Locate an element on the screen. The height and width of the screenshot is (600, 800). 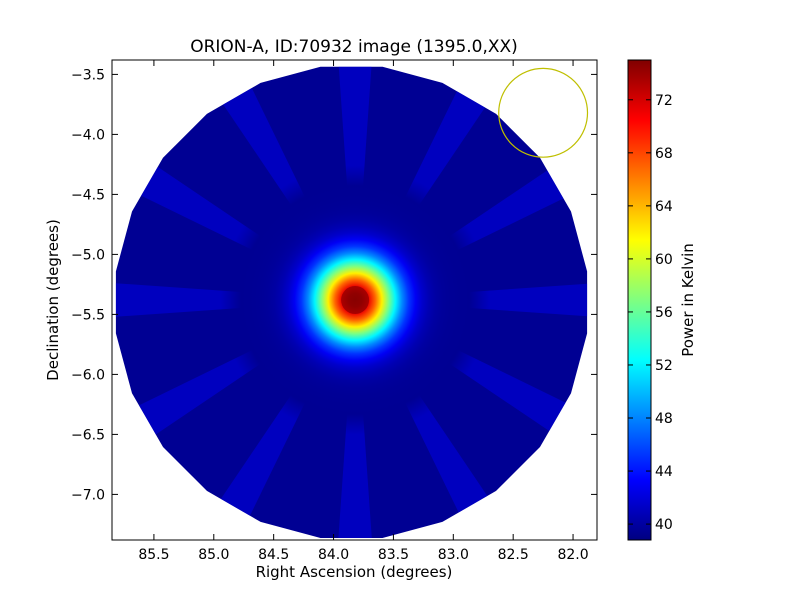
colorbar-tick-label: 64 is located at coordinates (664, 207).